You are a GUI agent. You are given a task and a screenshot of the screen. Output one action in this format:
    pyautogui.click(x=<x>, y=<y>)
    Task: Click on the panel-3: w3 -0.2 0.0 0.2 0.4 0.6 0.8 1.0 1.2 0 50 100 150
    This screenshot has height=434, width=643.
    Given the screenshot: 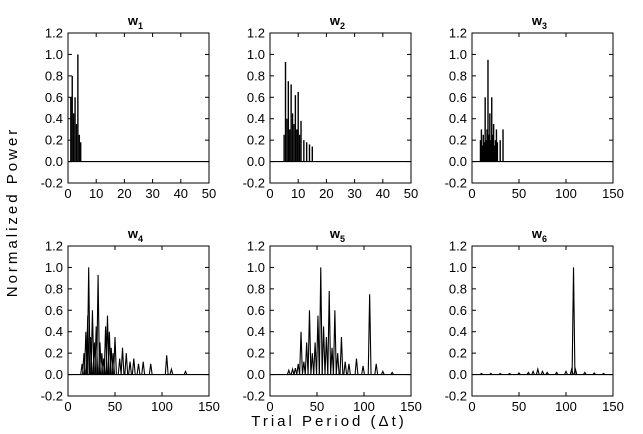 What is the action you would take?
    pyautogui.click(x=534, y=107)
    